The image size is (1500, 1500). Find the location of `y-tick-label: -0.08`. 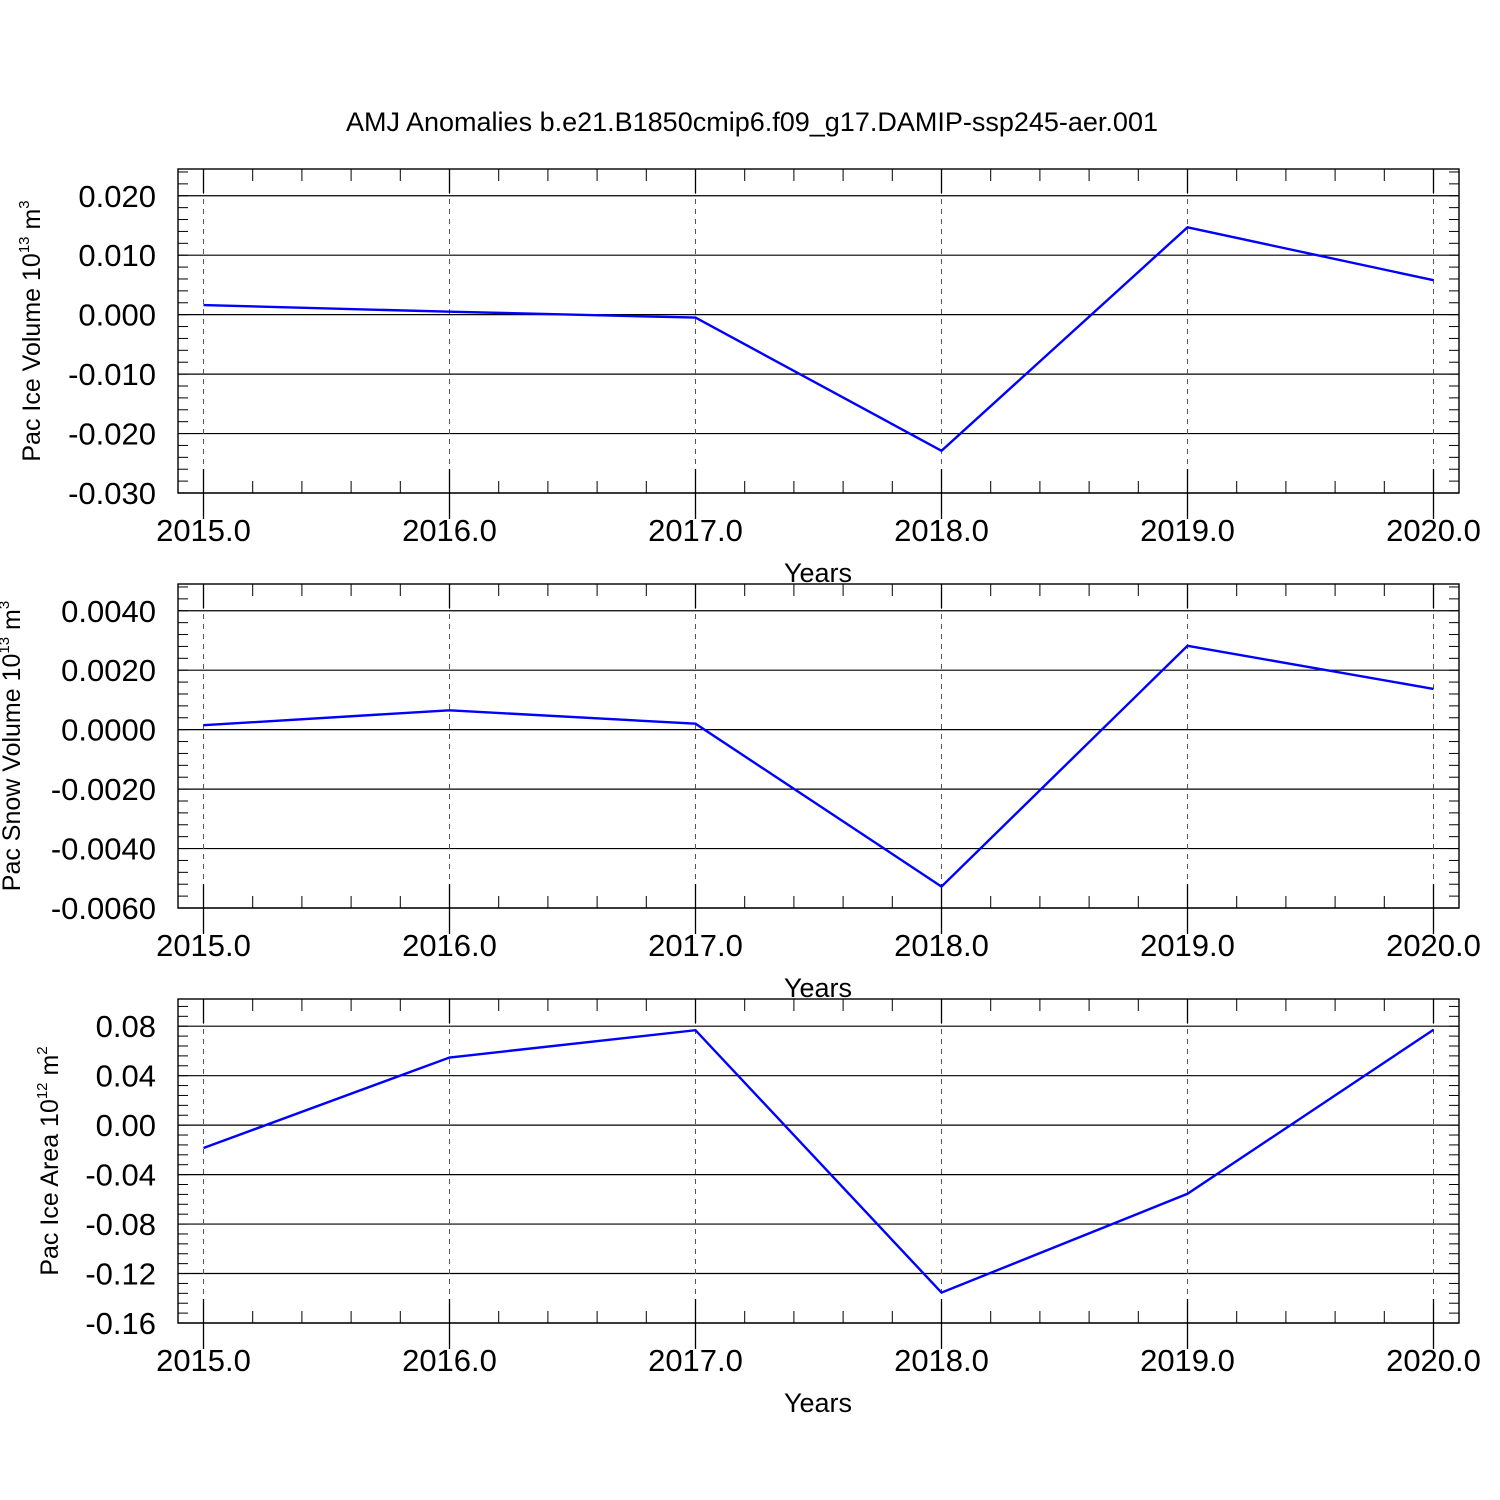

y-tick-label: -0.08 is located at coordinates (120, 1224).